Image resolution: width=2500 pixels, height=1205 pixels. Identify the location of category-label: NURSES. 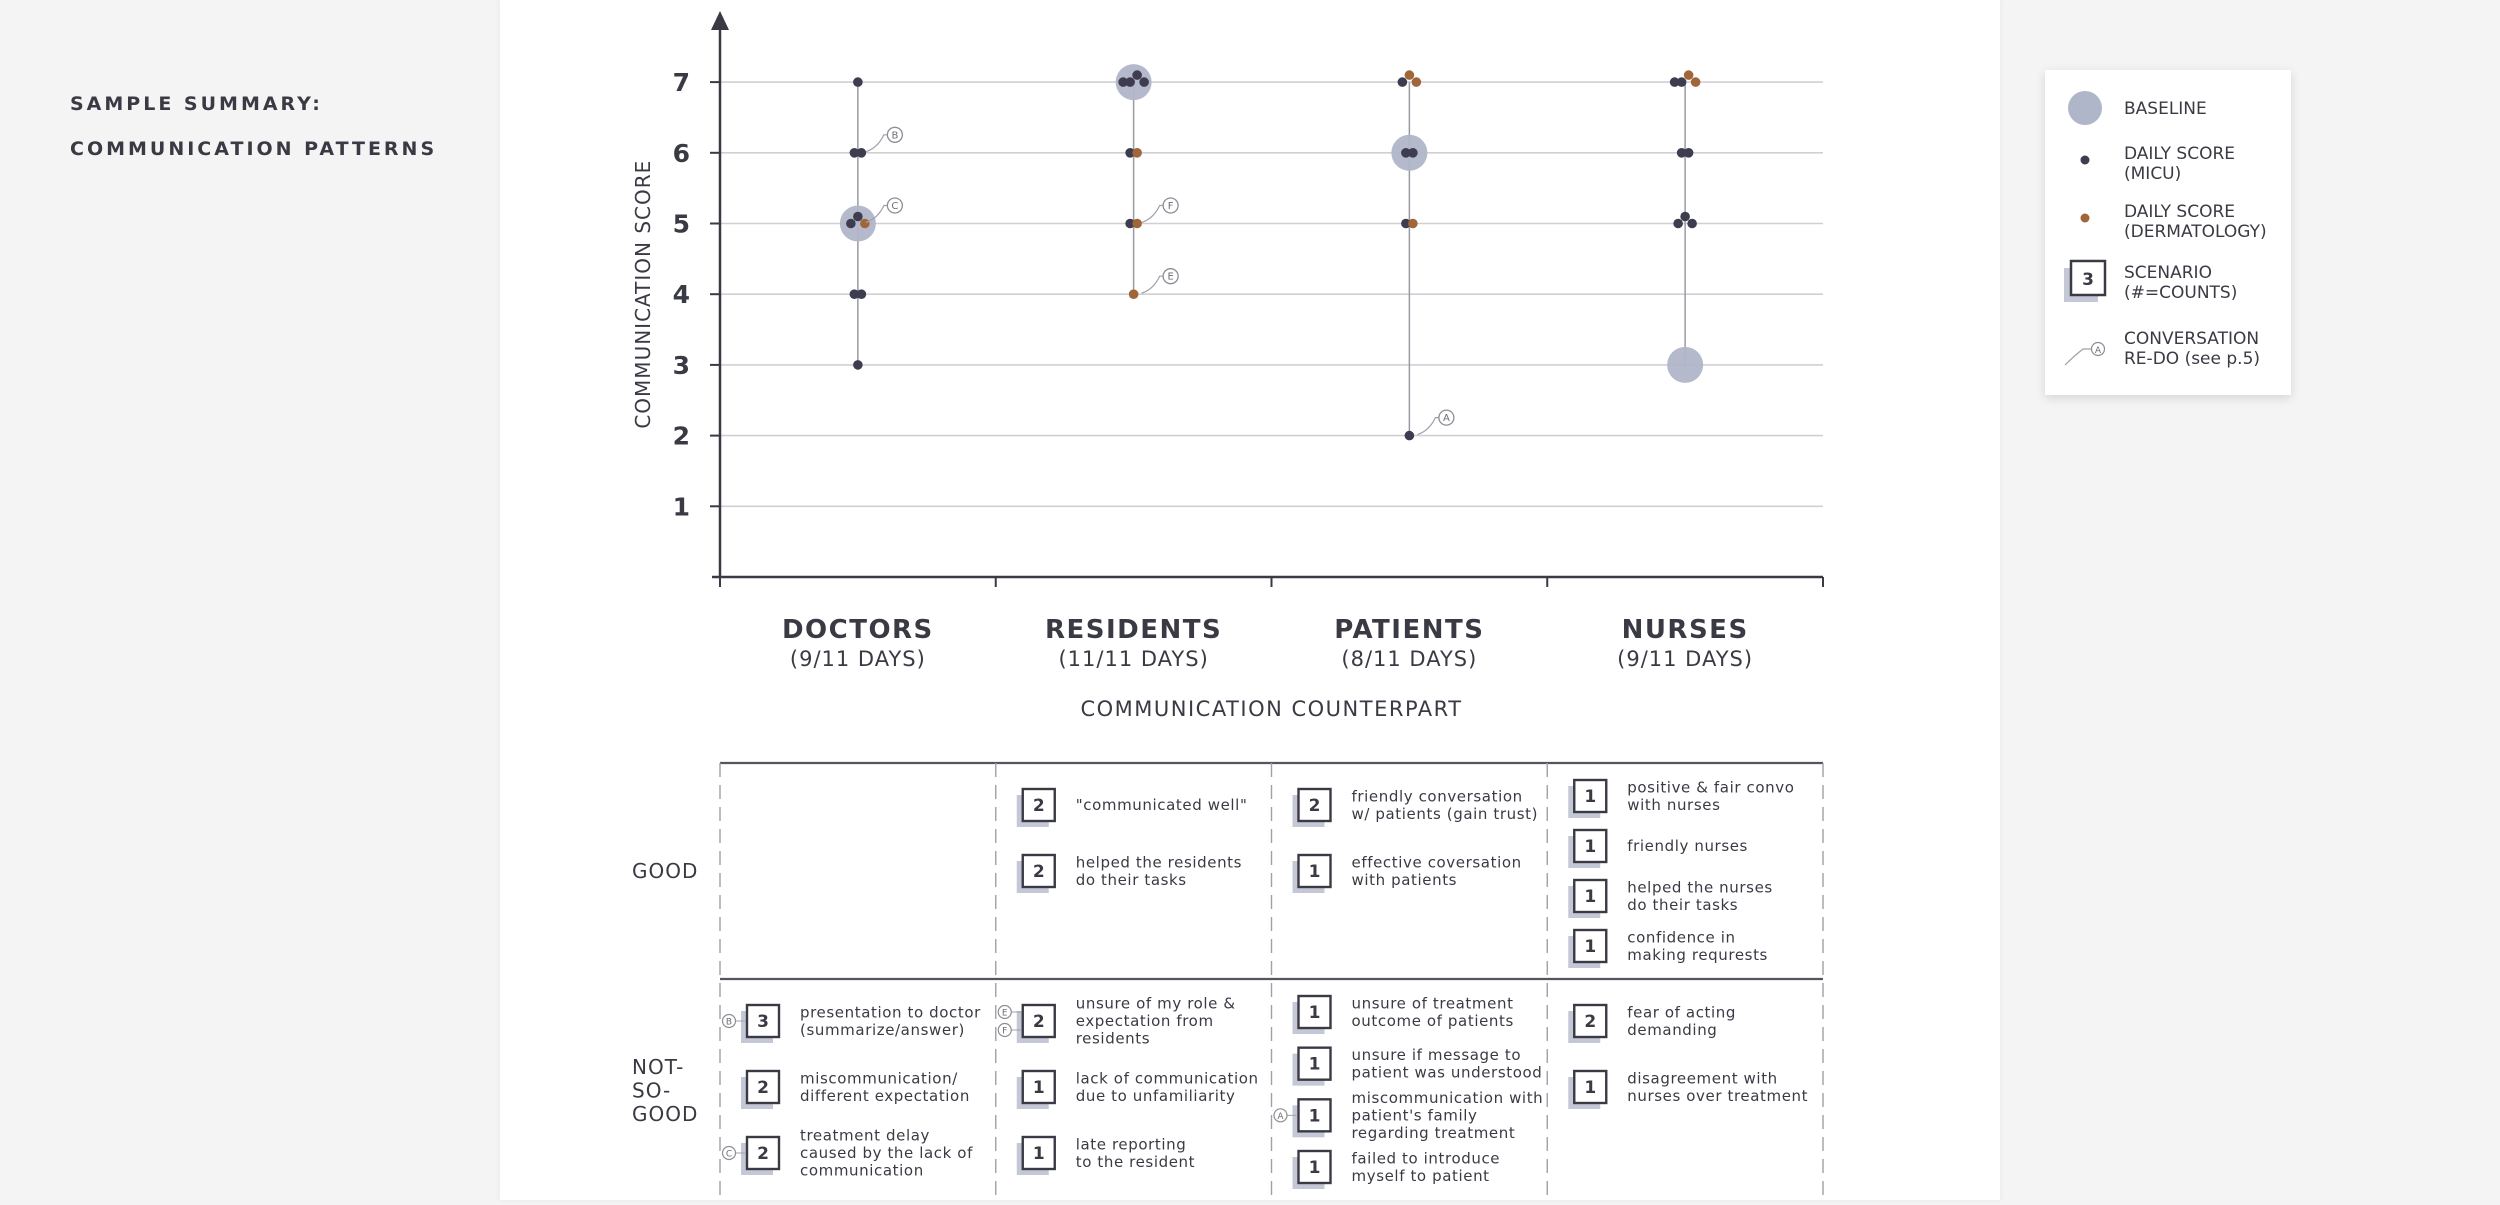
(1685, 630).